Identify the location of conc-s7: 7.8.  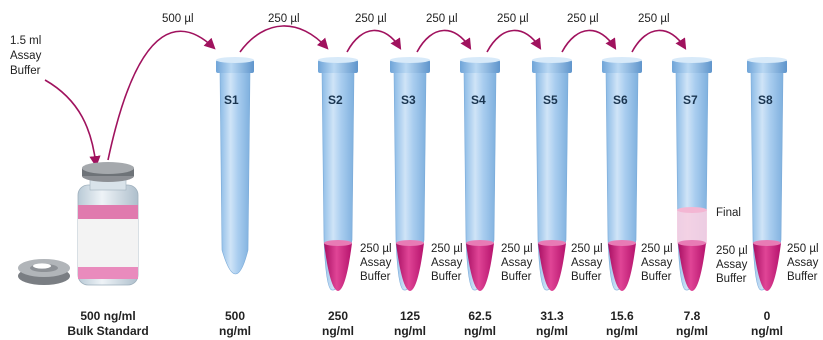
(692, 316).